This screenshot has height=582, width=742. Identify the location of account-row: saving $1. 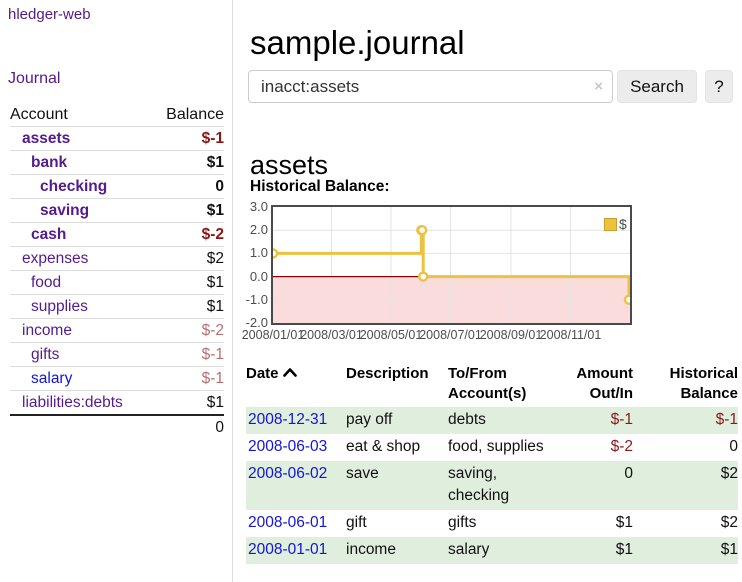
(117, 210).